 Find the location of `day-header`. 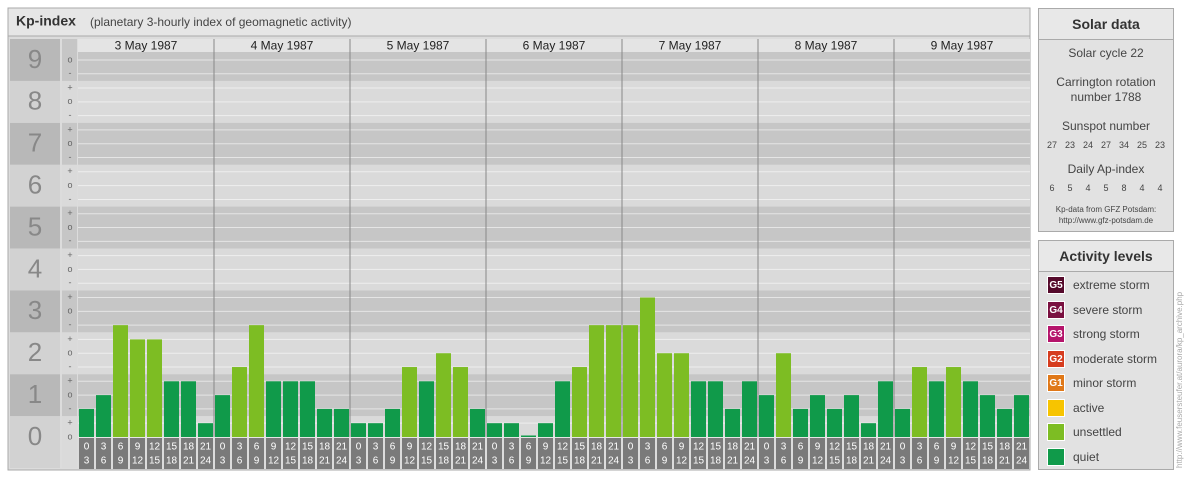

day-header is located at coordinates (554, 45).